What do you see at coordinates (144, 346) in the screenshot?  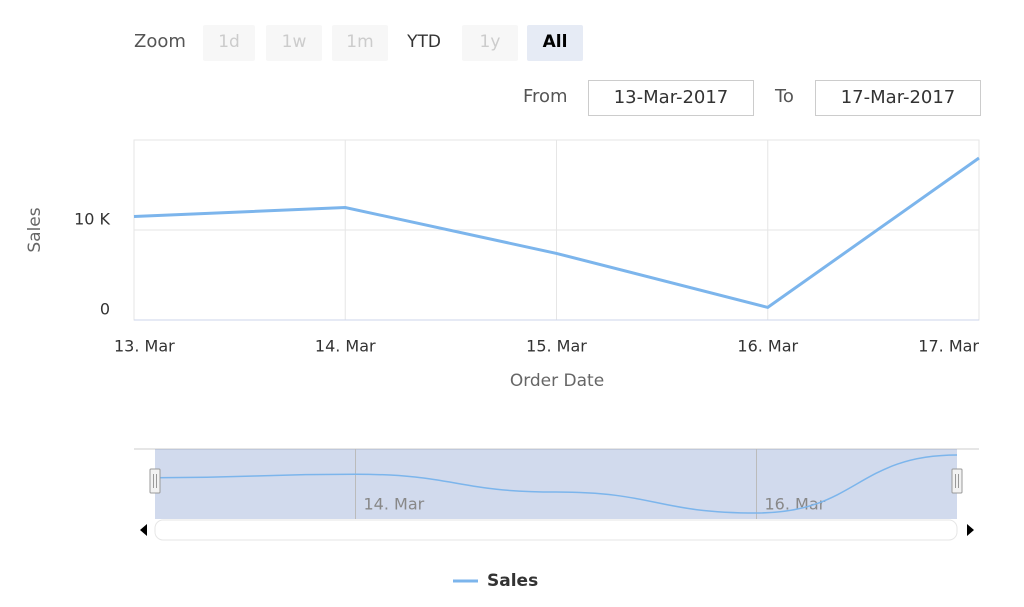 I see `x-tick-label: 13. Mar` at bounding box center [144, 346].